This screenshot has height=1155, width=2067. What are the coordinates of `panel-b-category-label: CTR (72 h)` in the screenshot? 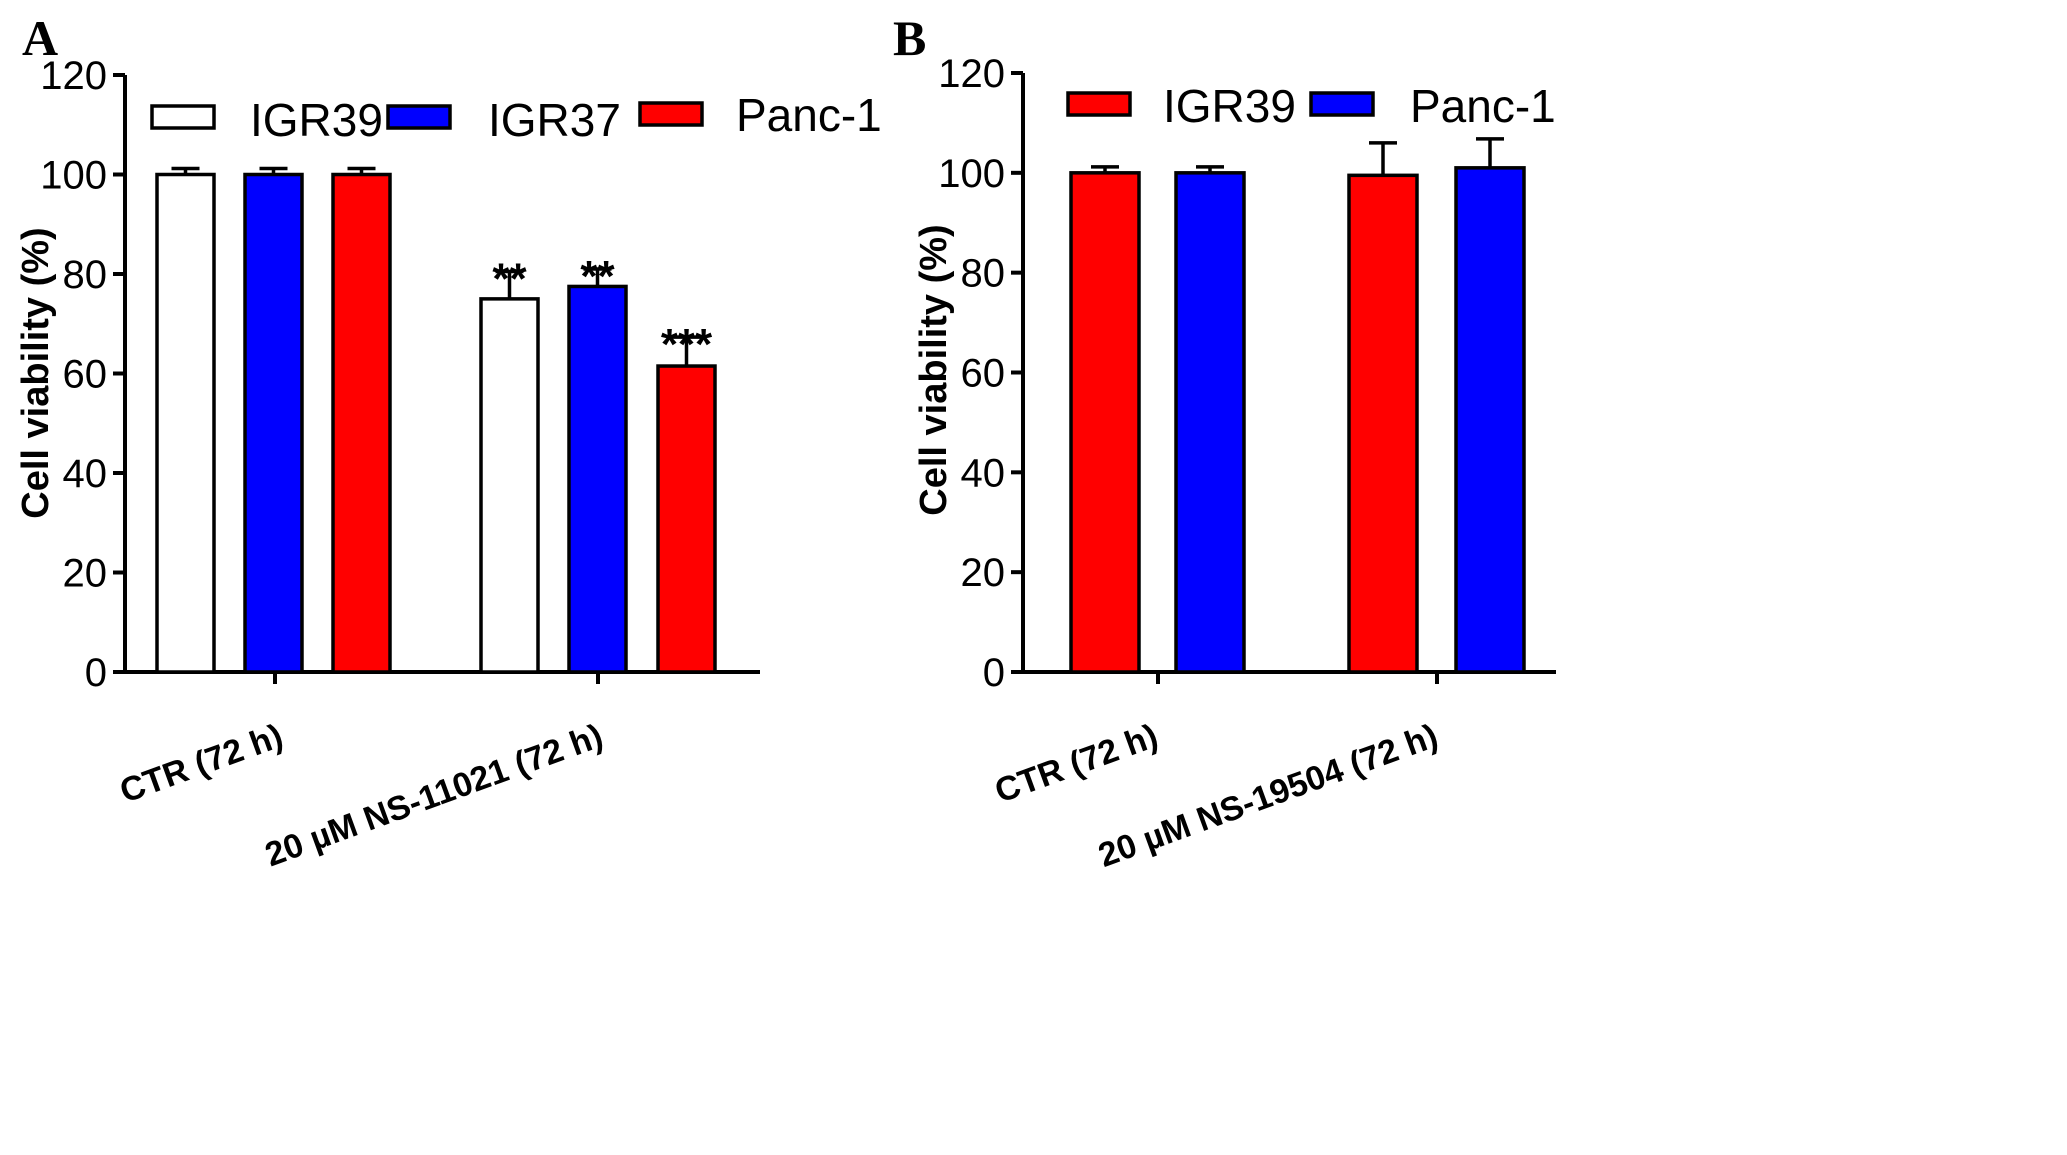 It's located at (1076, 764).